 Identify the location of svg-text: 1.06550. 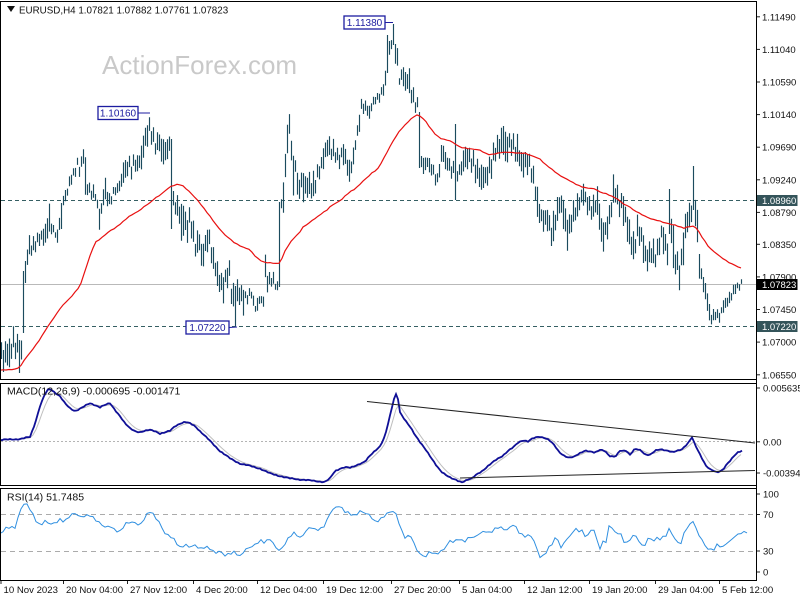
(779, 375).